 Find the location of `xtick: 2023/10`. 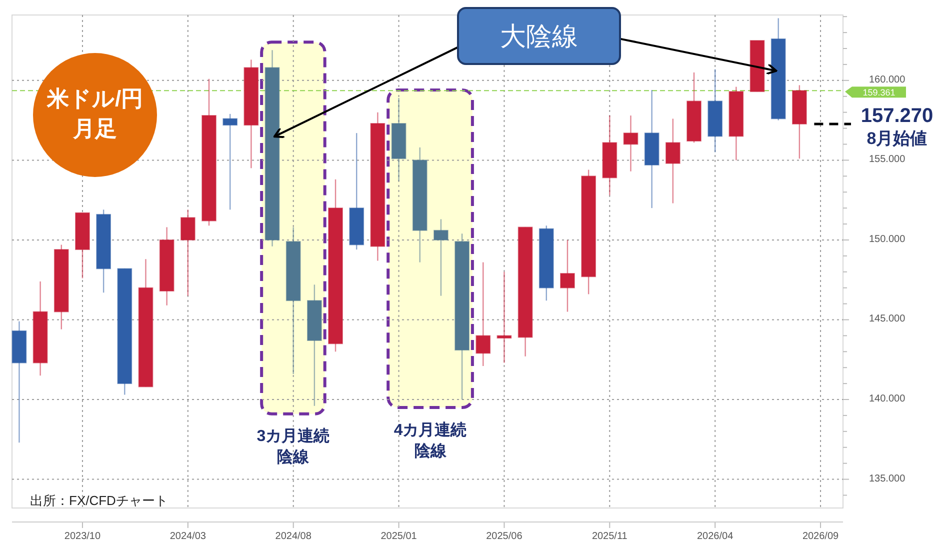

xtick: 2023/10 is located at coordinates (82, 536).